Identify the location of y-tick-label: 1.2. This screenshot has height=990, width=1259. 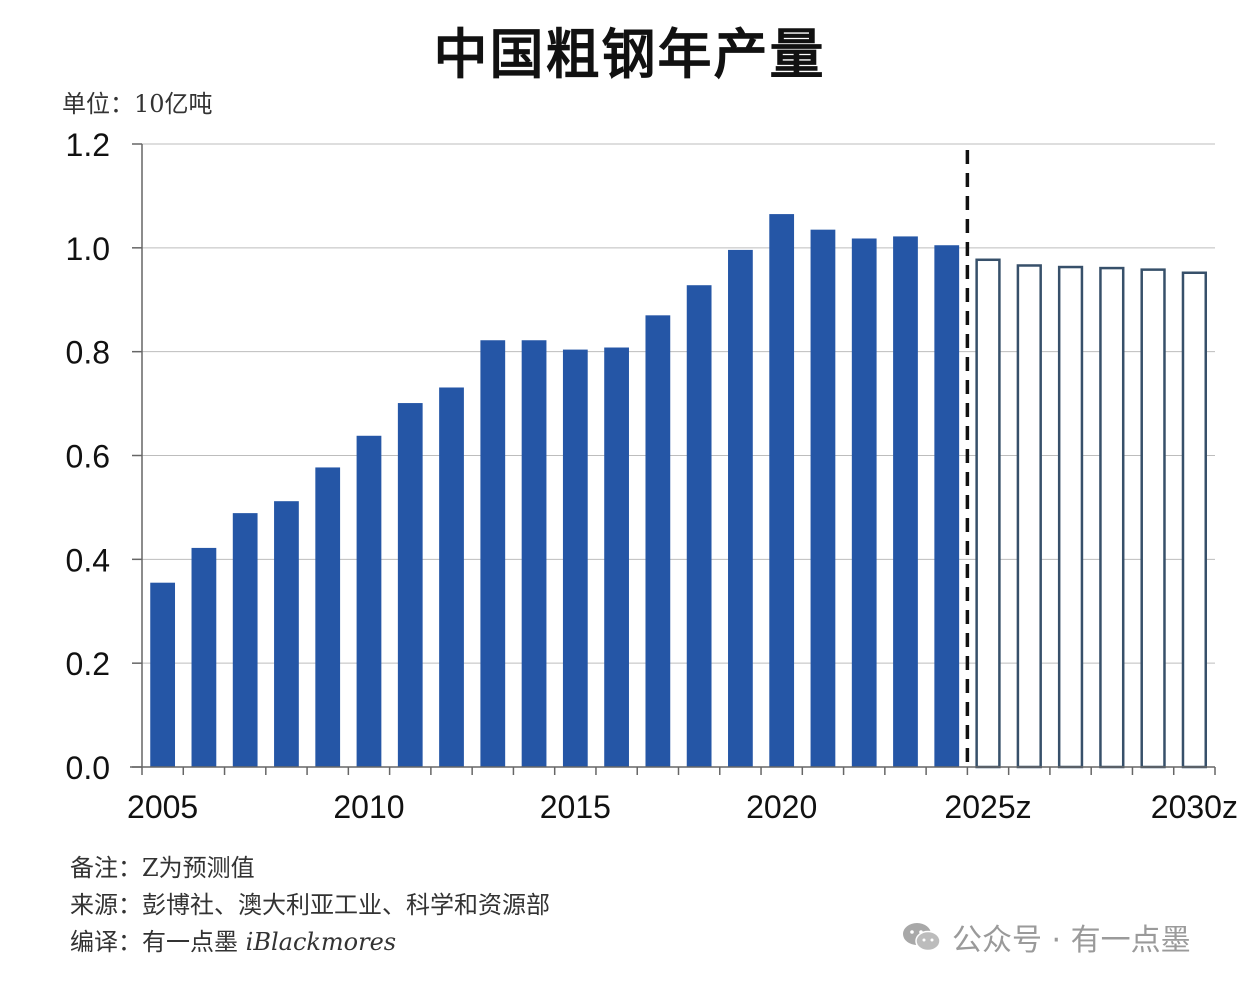
(88, 145).